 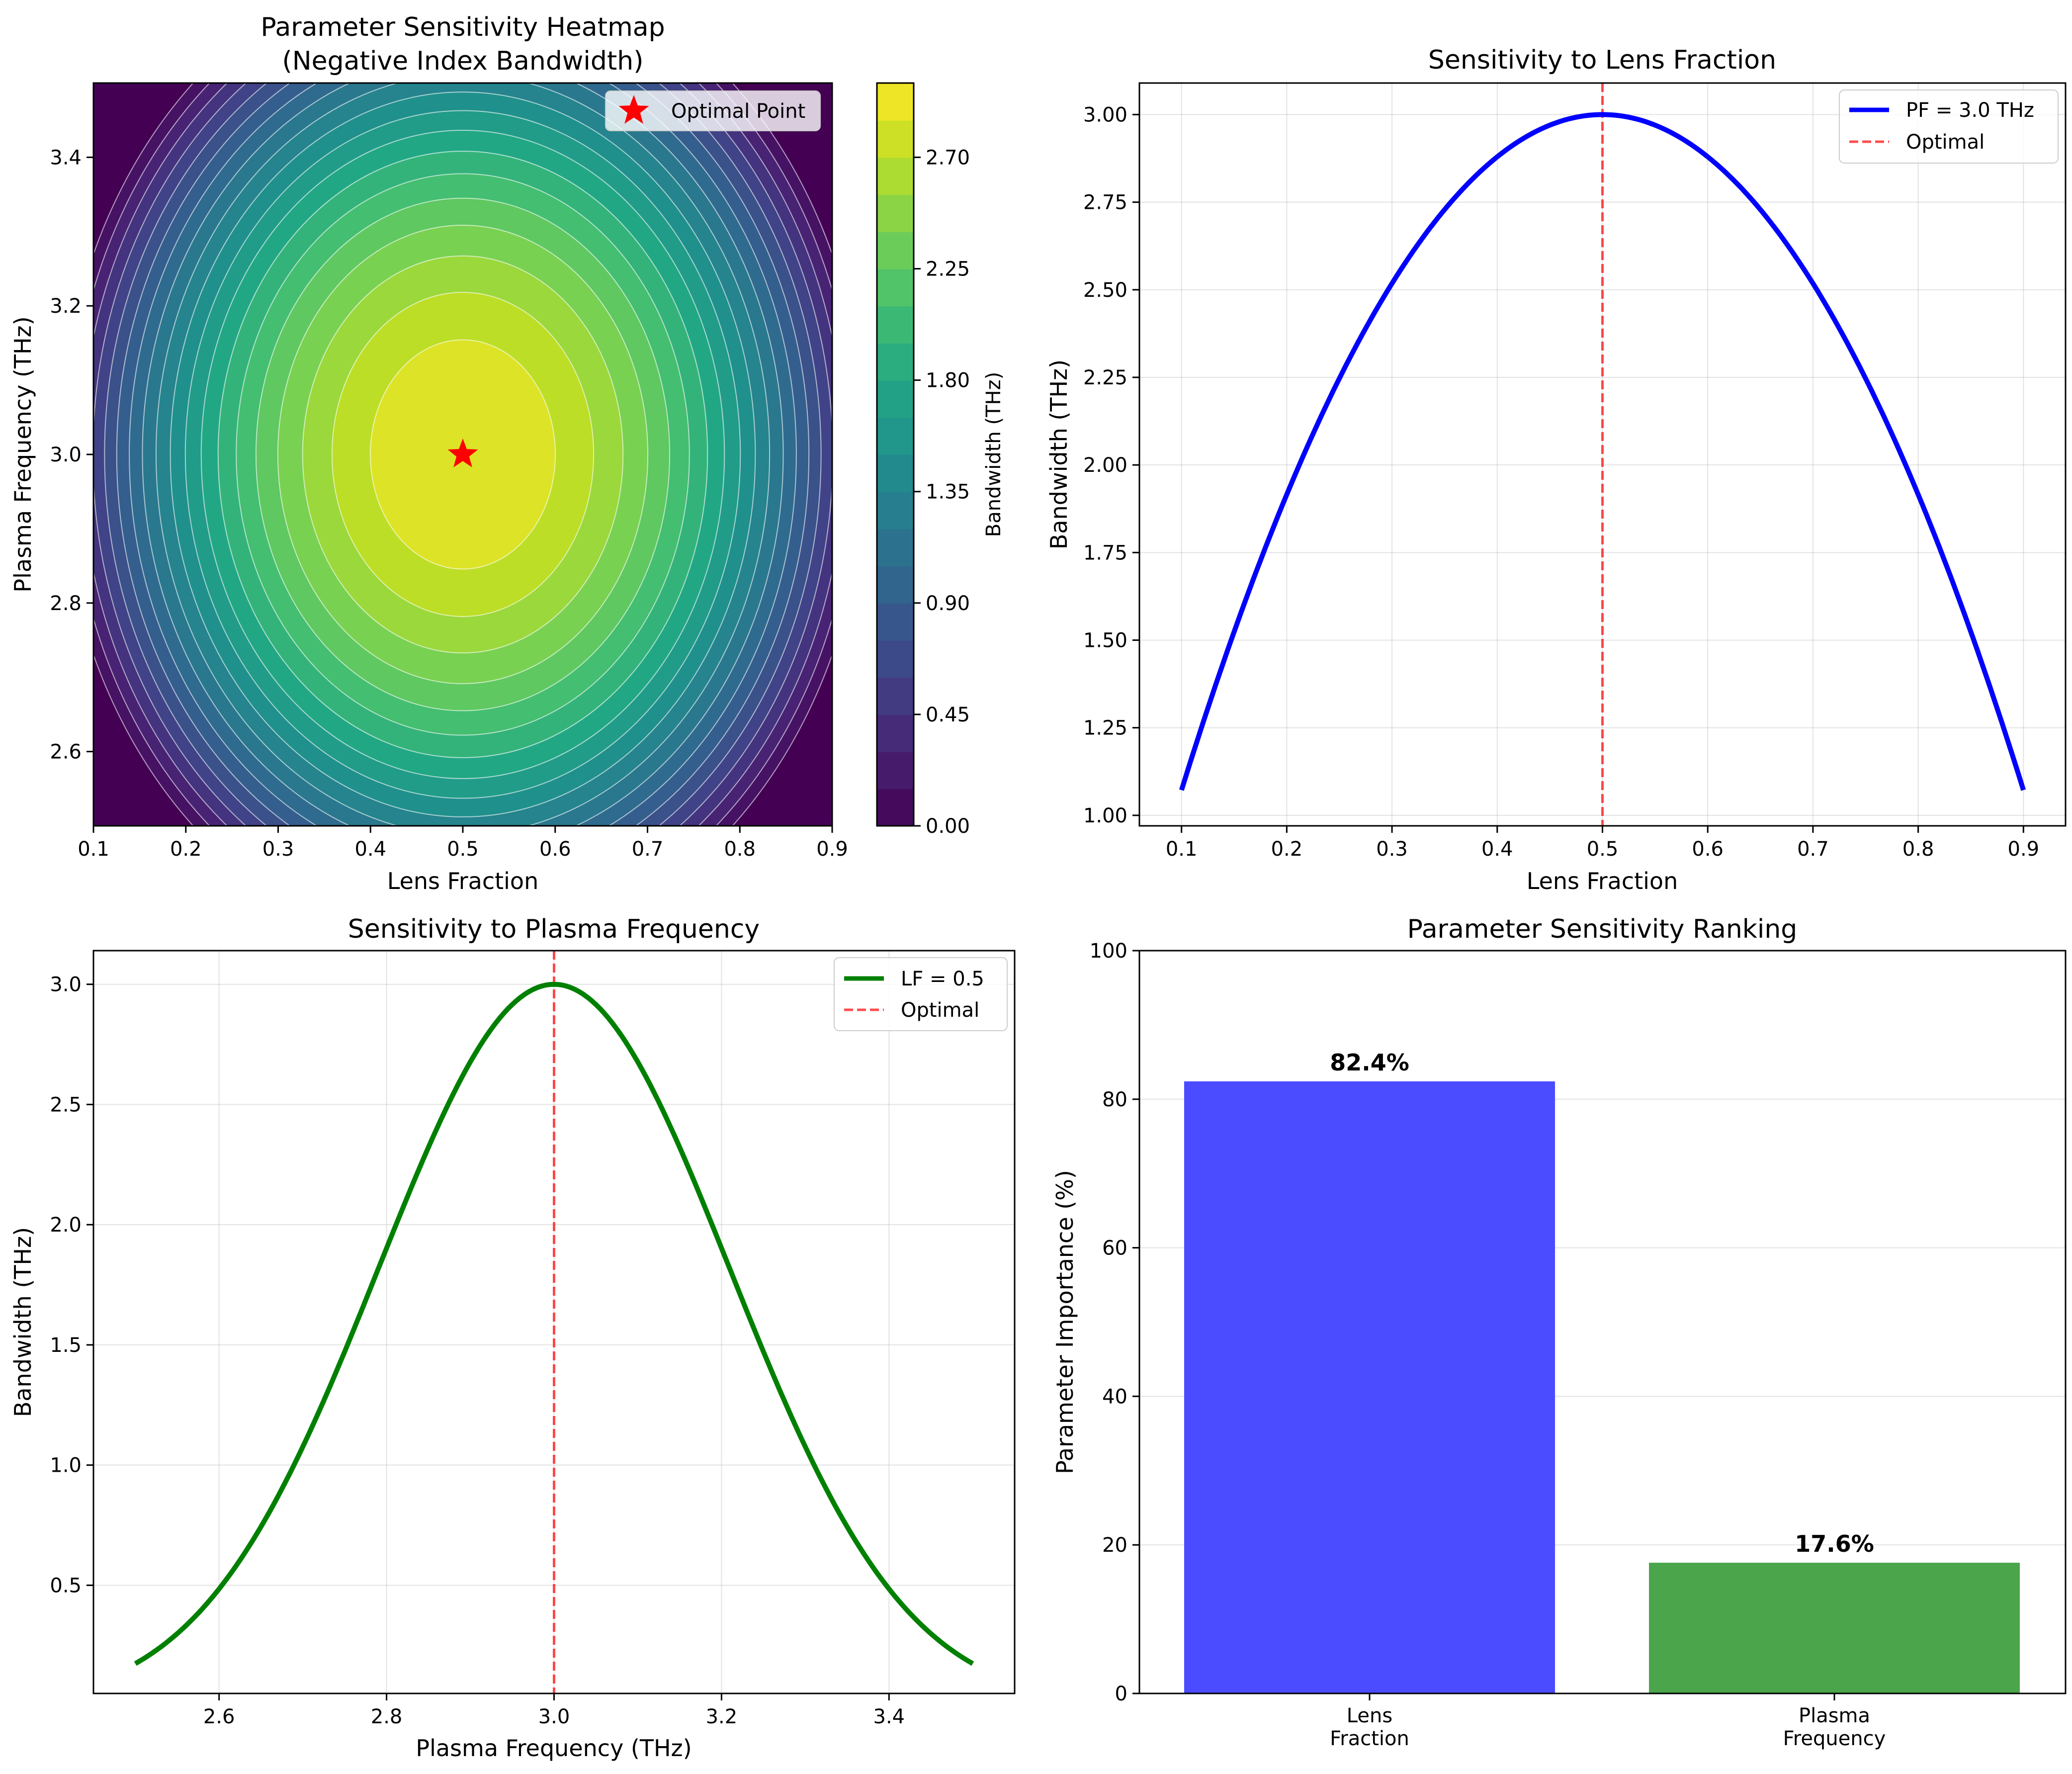 What do you see at coordinates (1970, 110) in the screenshot?
I see `lens-legend-series: PF = 3.0 THz` at bounding box center [1970, 110].